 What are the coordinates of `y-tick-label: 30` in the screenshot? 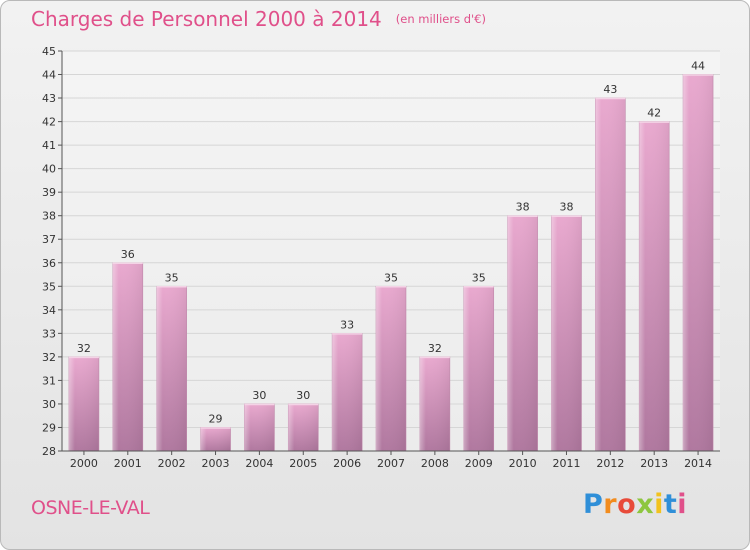 It's located at (49, 404).